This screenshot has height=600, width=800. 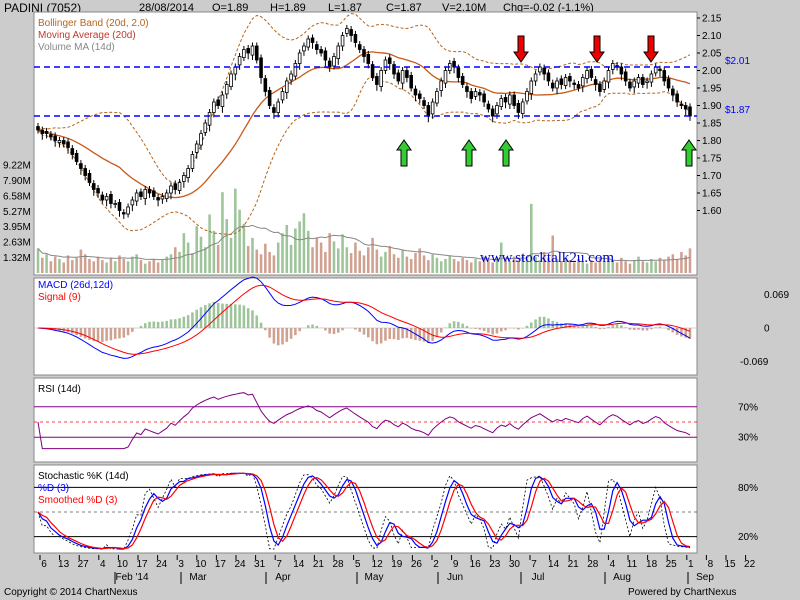 I want to click on volume-tick-label: 5.27M, so click(x=17, y=212).